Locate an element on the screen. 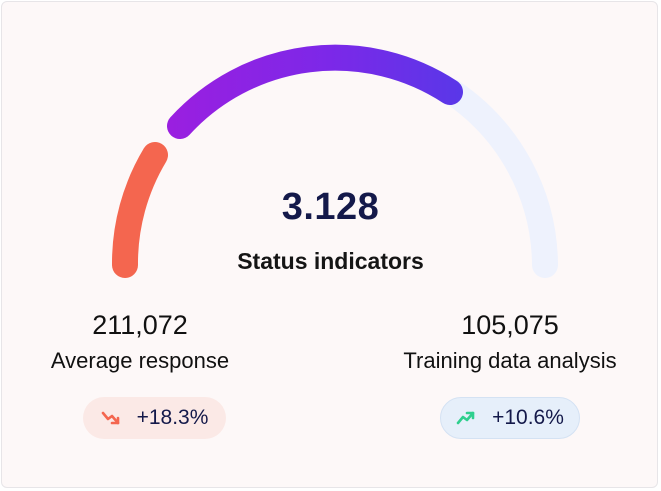 Image resolution: width=661 pixels, height=491 pixels. training-data-change: +10.6% is located at coordinates (528, 417).